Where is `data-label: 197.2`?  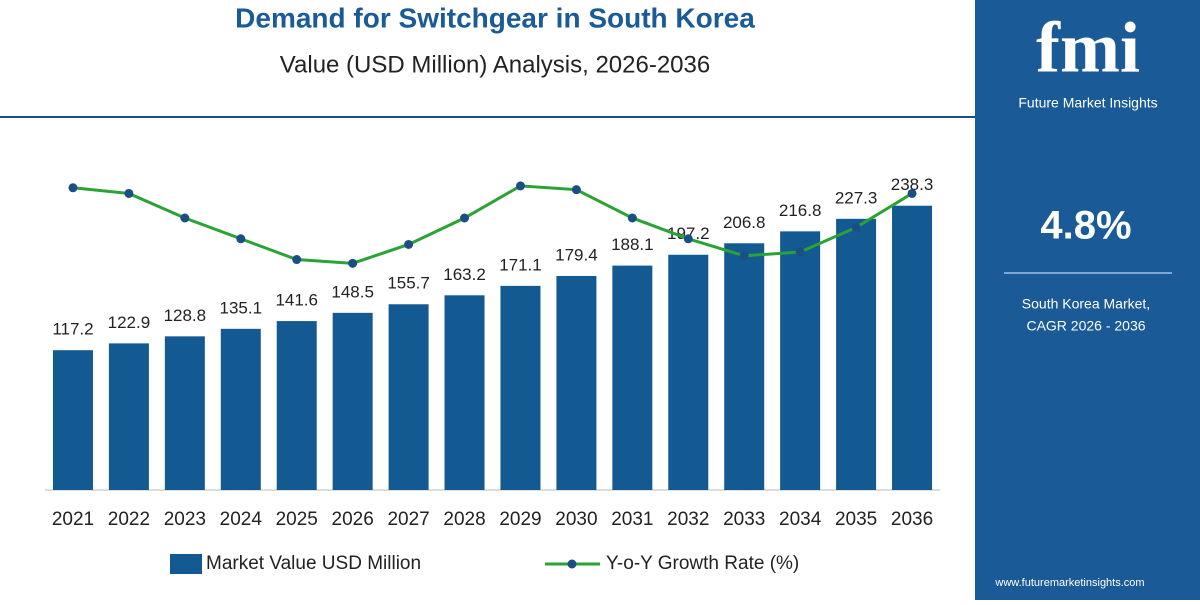 data-label: 197.2 is located at coordinates (688, 233).